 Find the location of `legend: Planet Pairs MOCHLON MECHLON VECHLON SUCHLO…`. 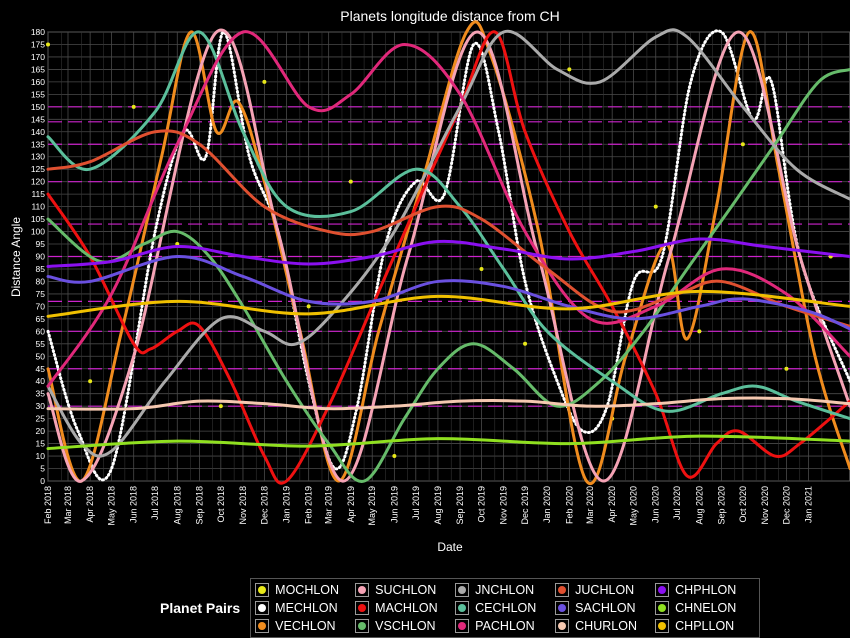

legend: Planet Pairs MOCHLON MECHLON VECHLON SUCHLO… is located at coordinates (460, 608).